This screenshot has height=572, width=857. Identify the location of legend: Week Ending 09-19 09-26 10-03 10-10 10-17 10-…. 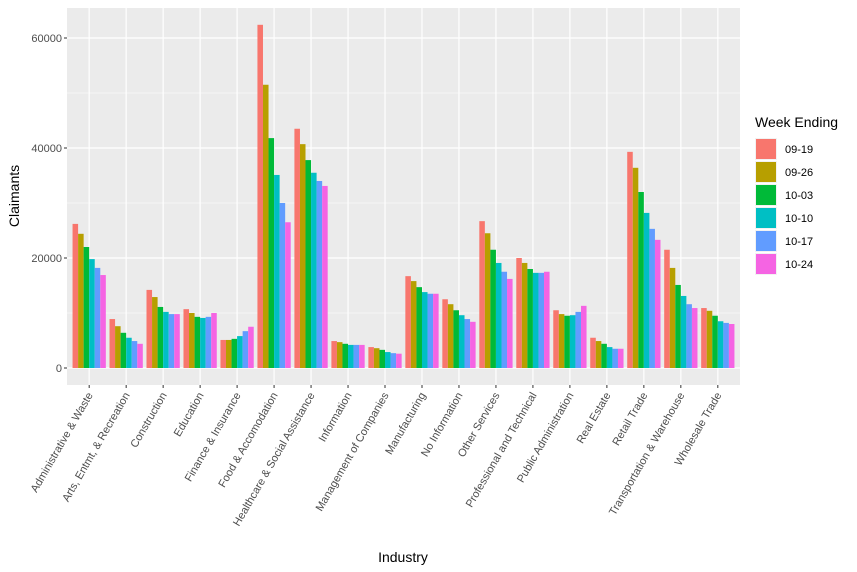
(796, 194).